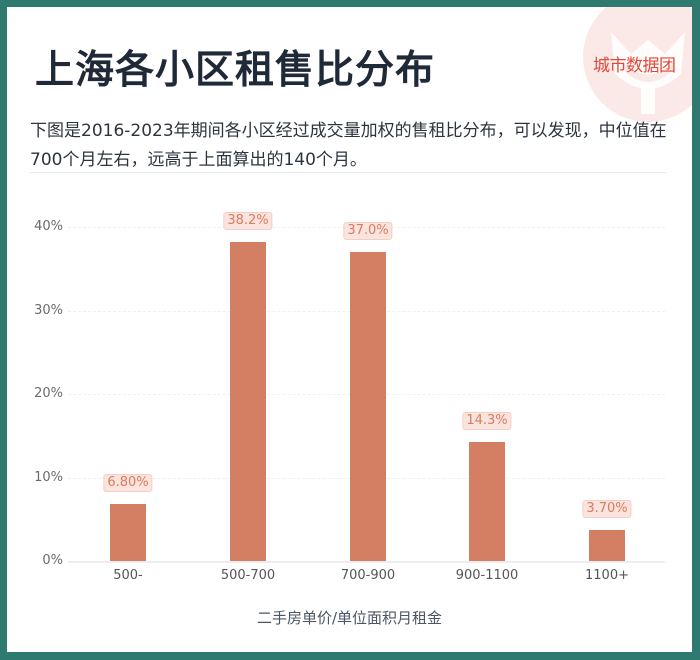 This screenshot has width=700, height=660. I want to click on cat-logo-icon, so click(648, 73).